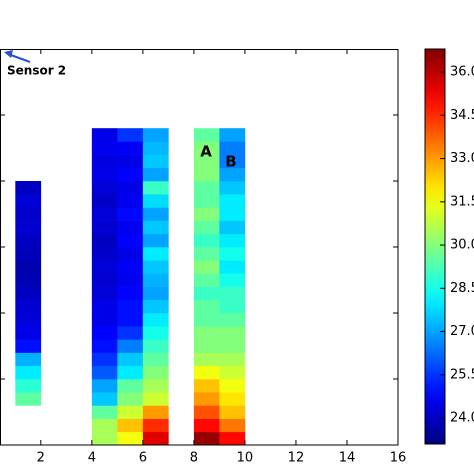  Describe the element at coordinates (8, 54) in the screenshot. I see `arrow-head` at that location.